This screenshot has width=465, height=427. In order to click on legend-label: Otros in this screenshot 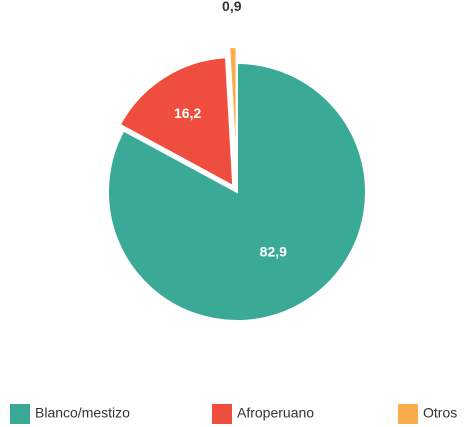, I will do `click(440, 413)`.